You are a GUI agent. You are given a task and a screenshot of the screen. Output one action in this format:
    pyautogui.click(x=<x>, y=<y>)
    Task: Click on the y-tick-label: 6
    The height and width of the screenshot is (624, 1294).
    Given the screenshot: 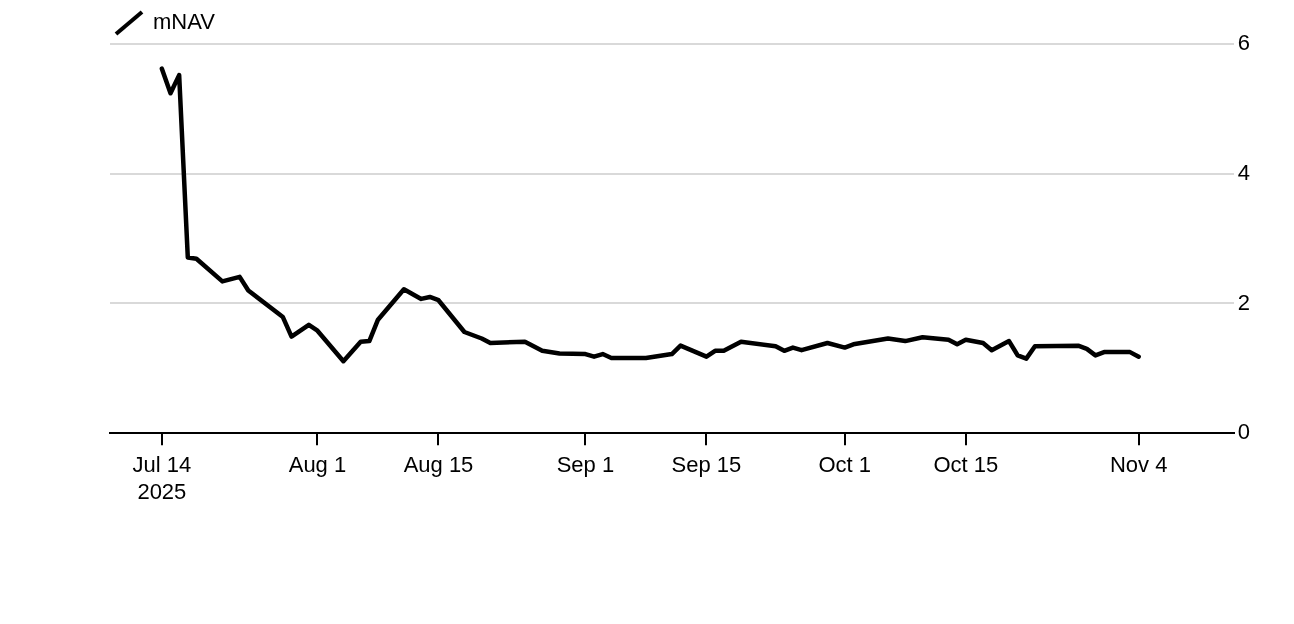 What is the action you would take?
    pyautogui.click(x=1244, y=43)
    